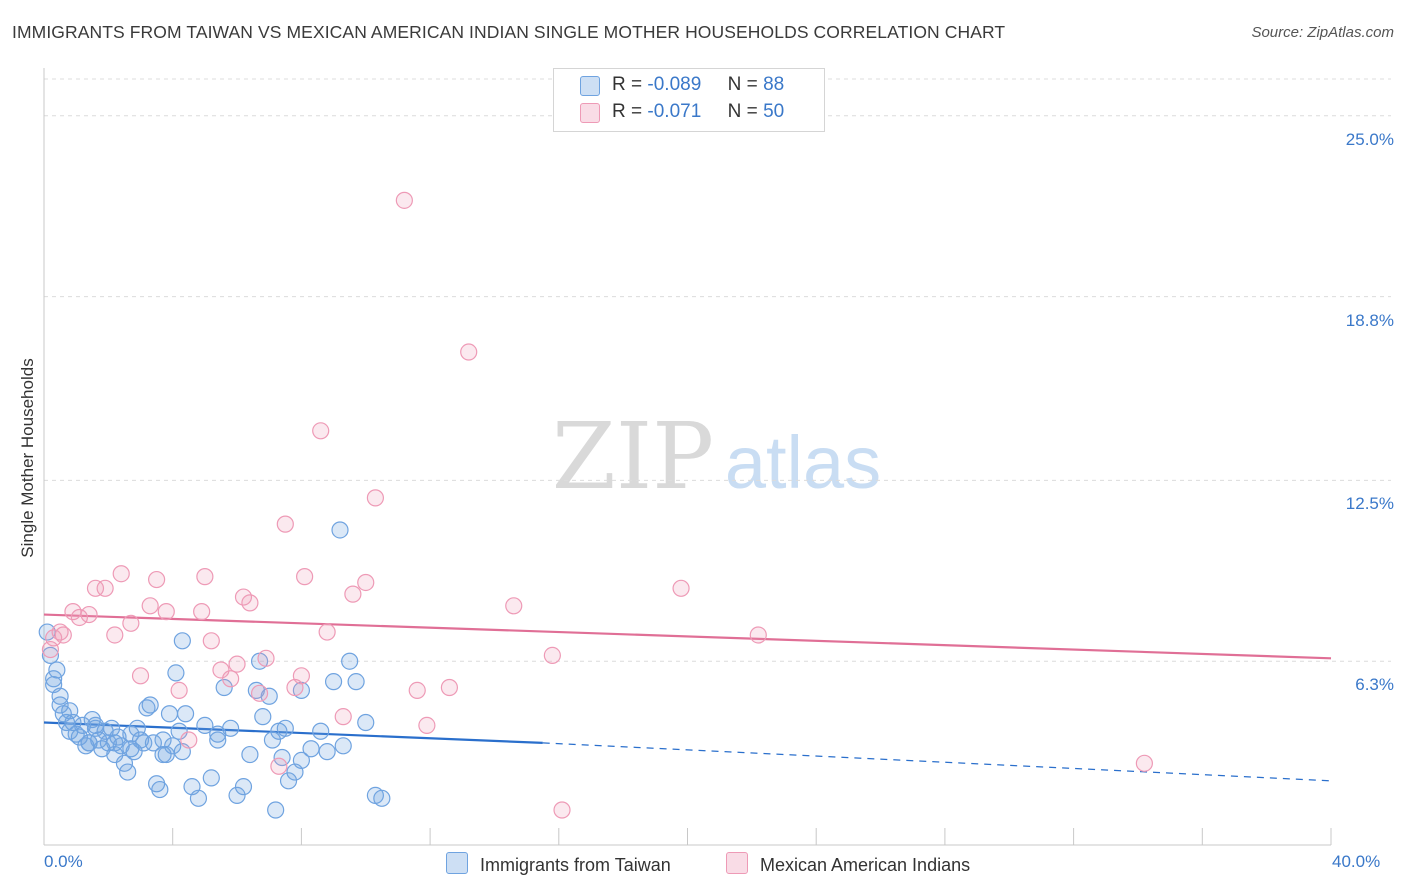 The width and height of the screenshot is (1406, 892). I want to click on series-legend-taiwan: Immigrants from Taiwan, so click(558, 864).